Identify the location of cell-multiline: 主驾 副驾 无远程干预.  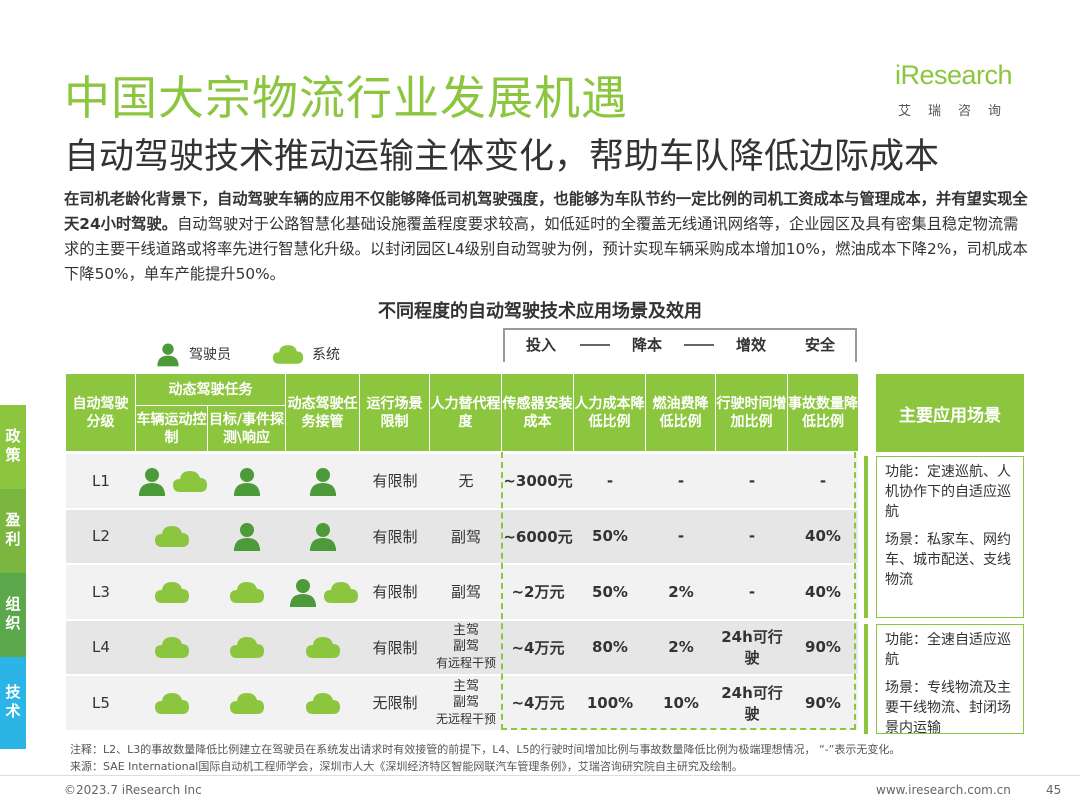
(466, 703).